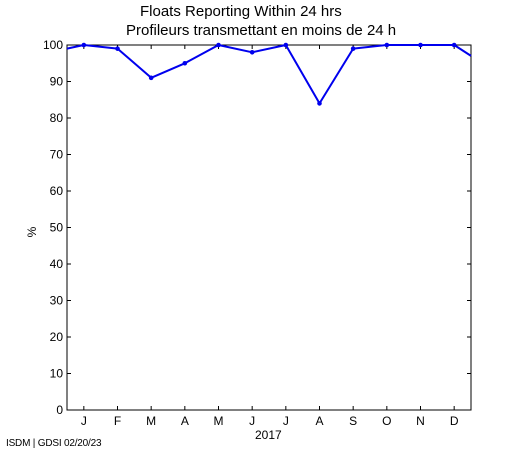 This screenshot has width=520, height=460. Describe the element at coordinates (59, 410) in the screenshot. I see `y-tick-label: 0` at that location.